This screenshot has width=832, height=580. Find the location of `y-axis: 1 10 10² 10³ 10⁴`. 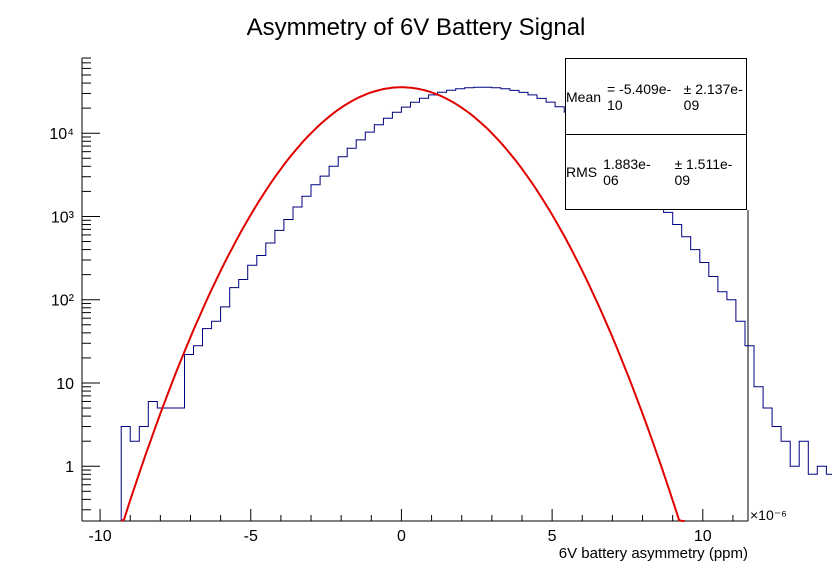

y-axis: 1 10 10² 10³ 10⁴ is located at coordinates (74, 284).